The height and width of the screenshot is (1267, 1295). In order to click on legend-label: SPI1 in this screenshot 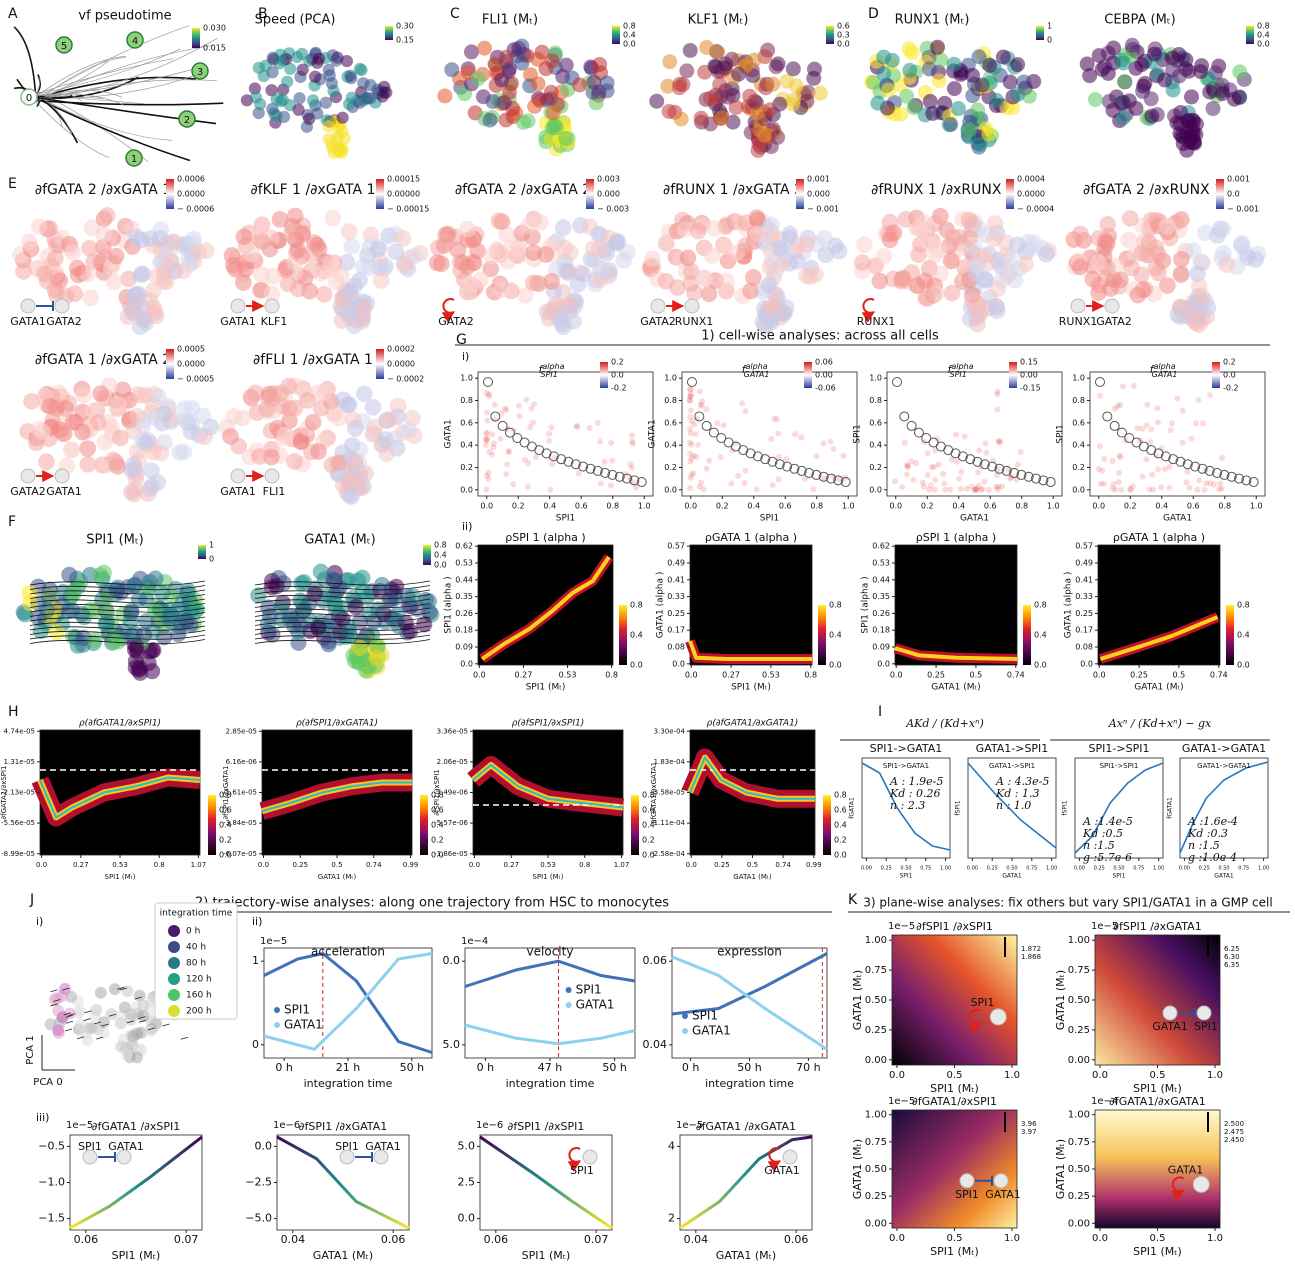, I will do `click(589, 990)`.